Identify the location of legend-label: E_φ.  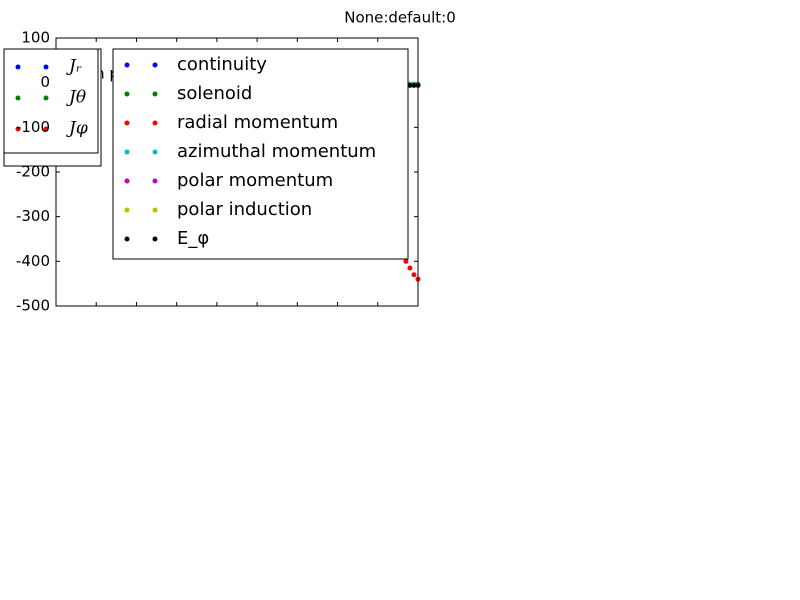
(193, 238).